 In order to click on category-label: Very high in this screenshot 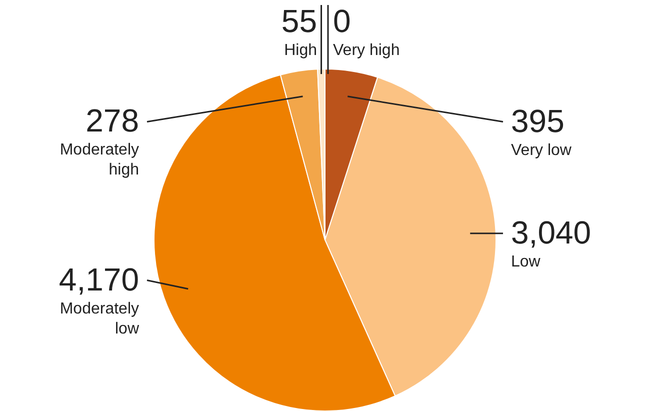, I will do `click(366, 50)`.